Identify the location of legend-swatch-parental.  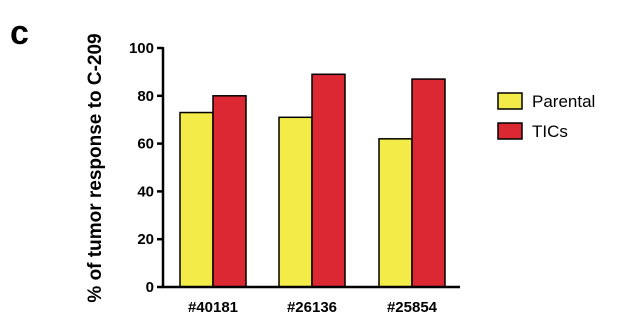
(510, 101).